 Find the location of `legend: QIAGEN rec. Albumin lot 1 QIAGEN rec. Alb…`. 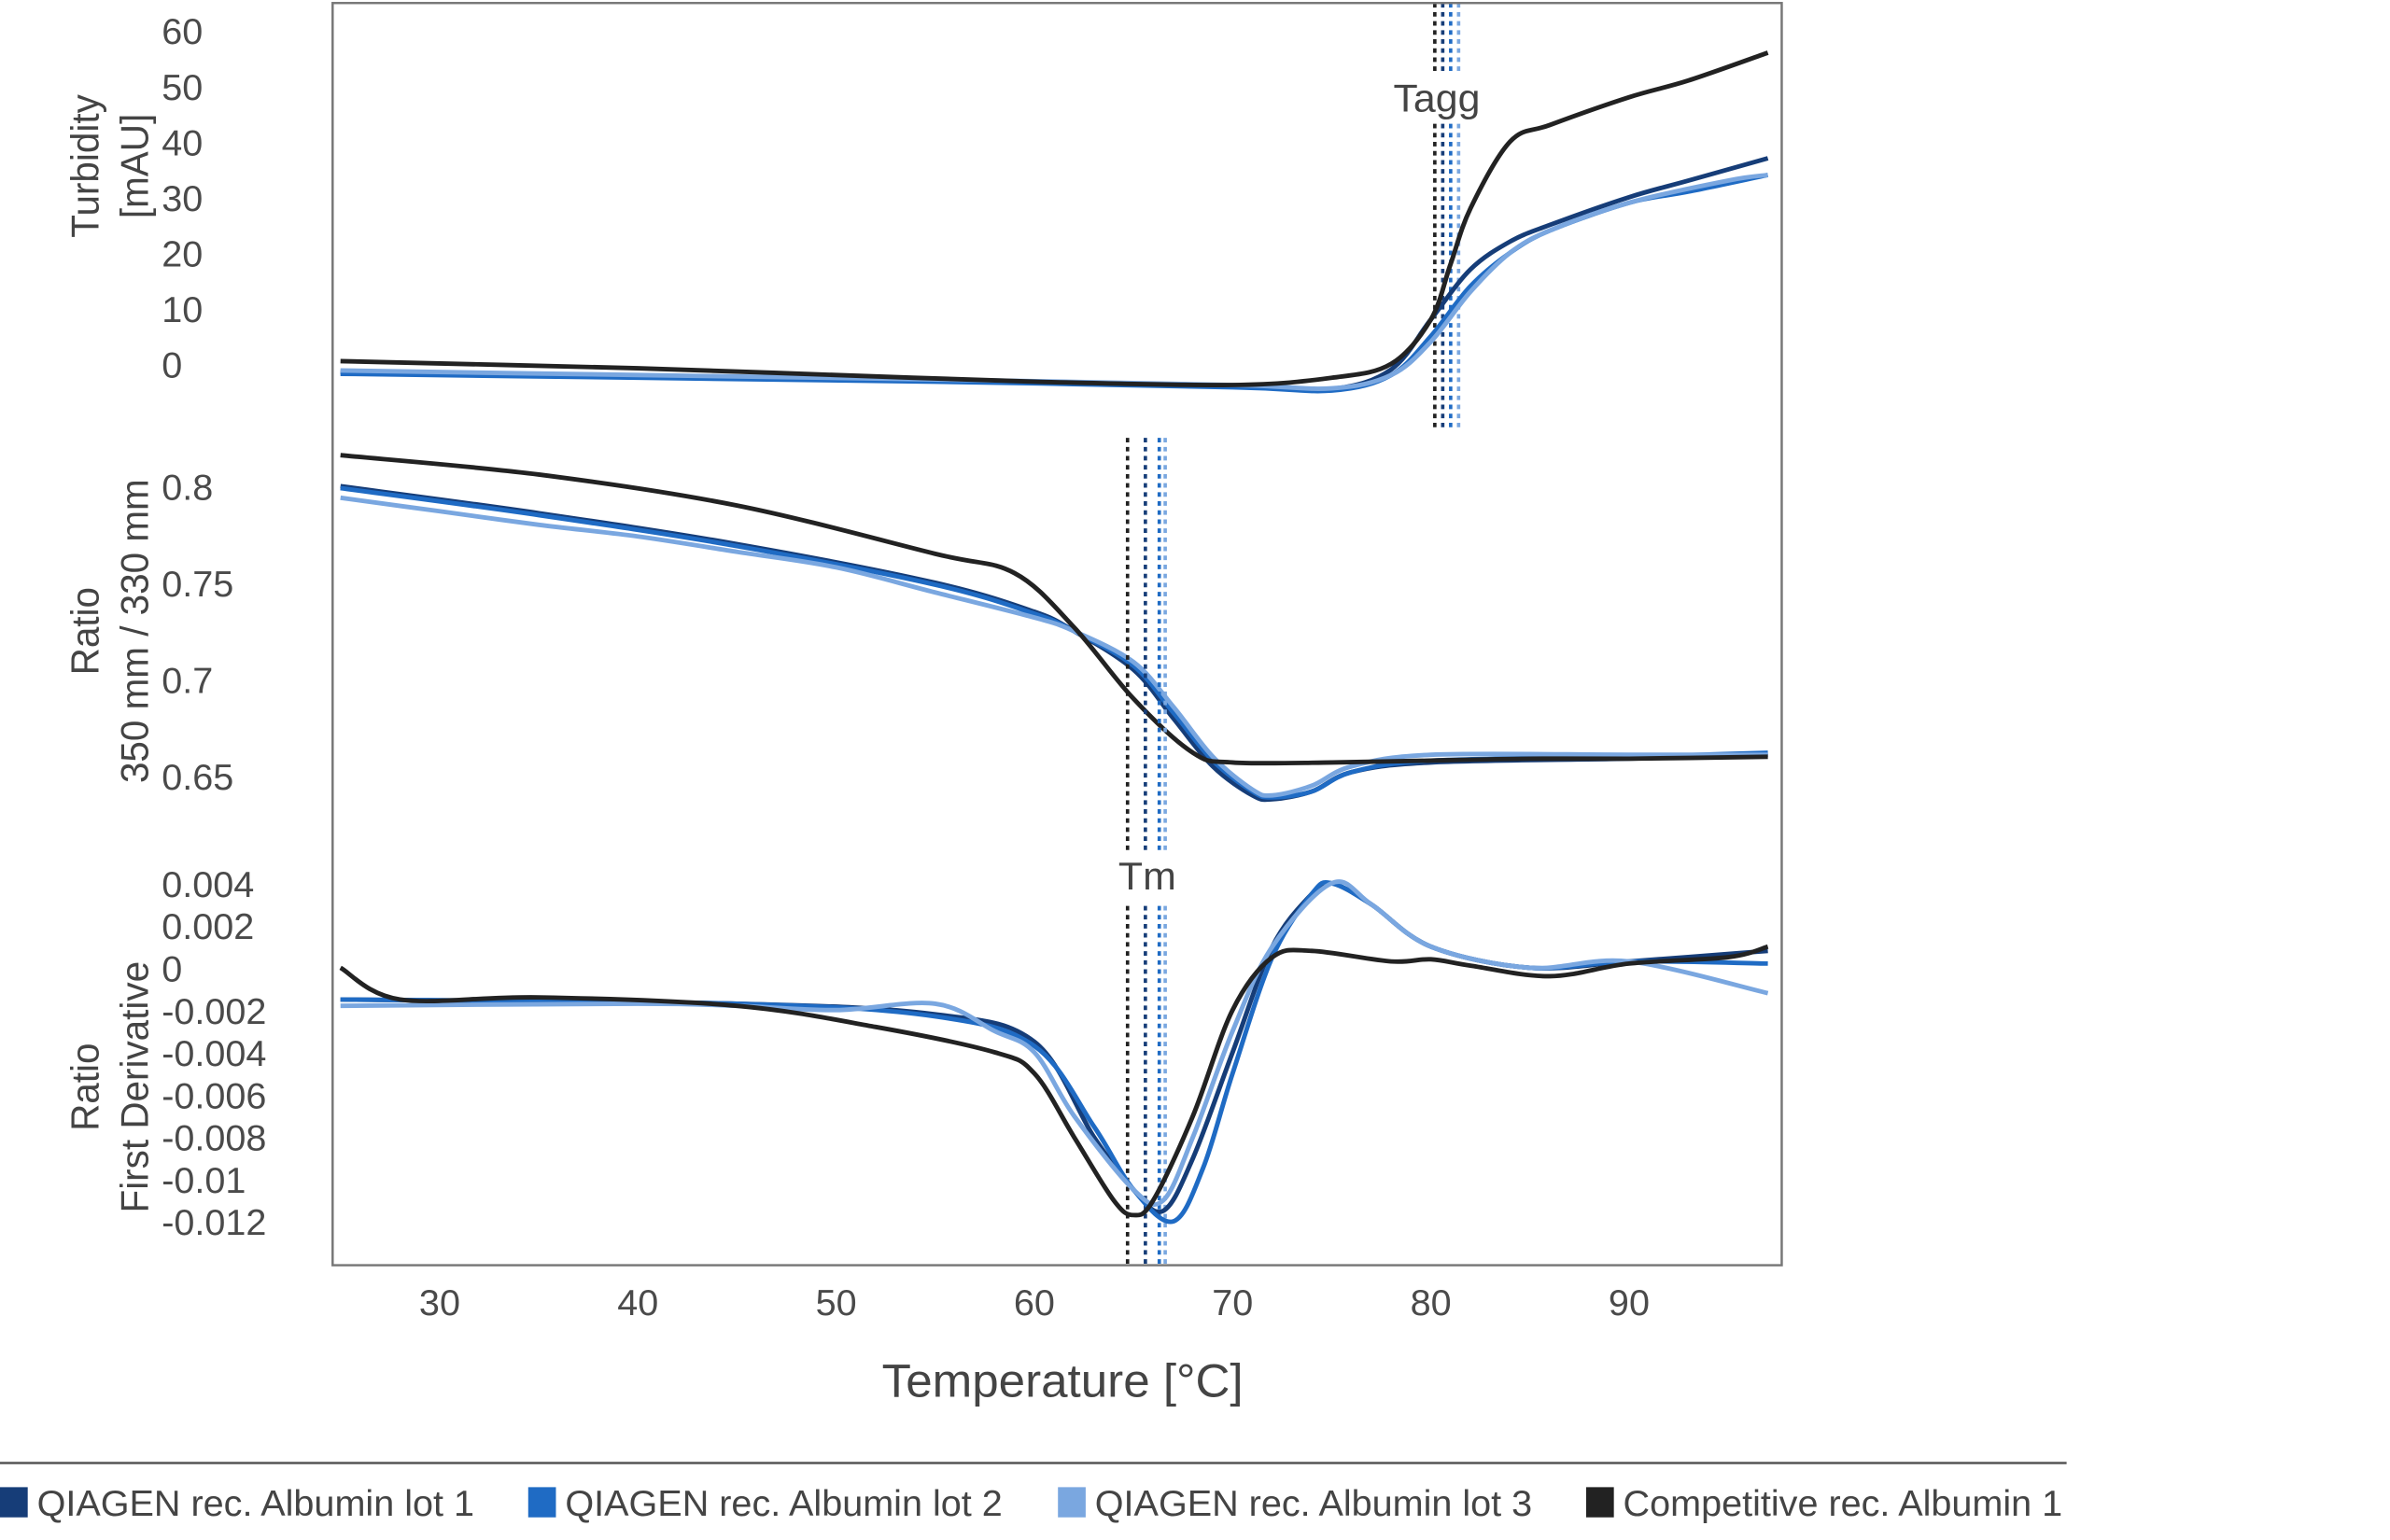

legend: QIAGEN rec. Albumin lot 1 QIAGEN rec. Alb… is located at coordinates (1031, 1504).